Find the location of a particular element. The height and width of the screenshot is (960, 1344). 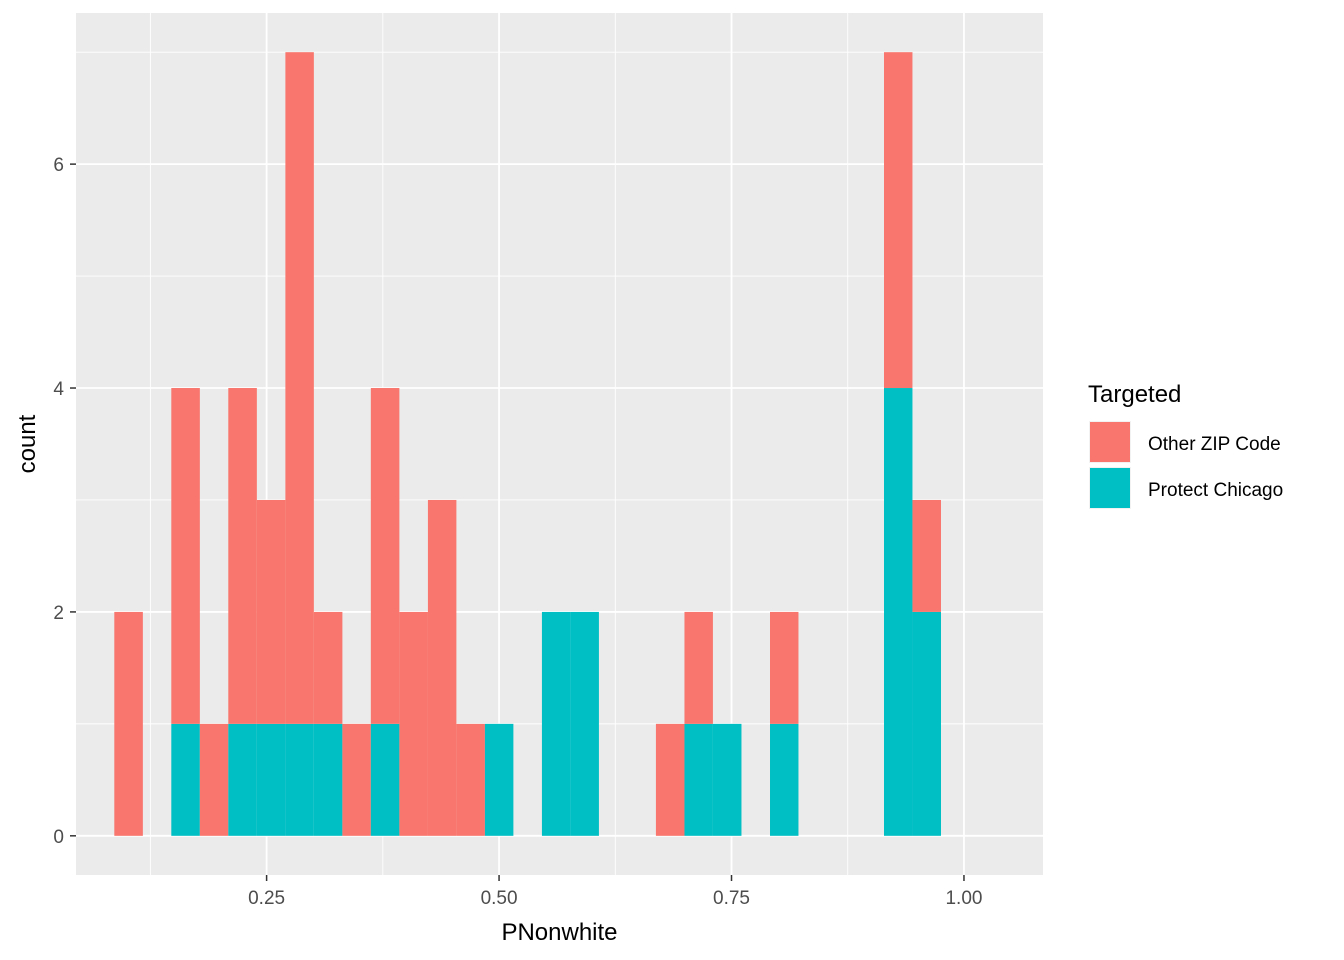

y-tick-label-0: 0 is located at coordinates (58, 837).